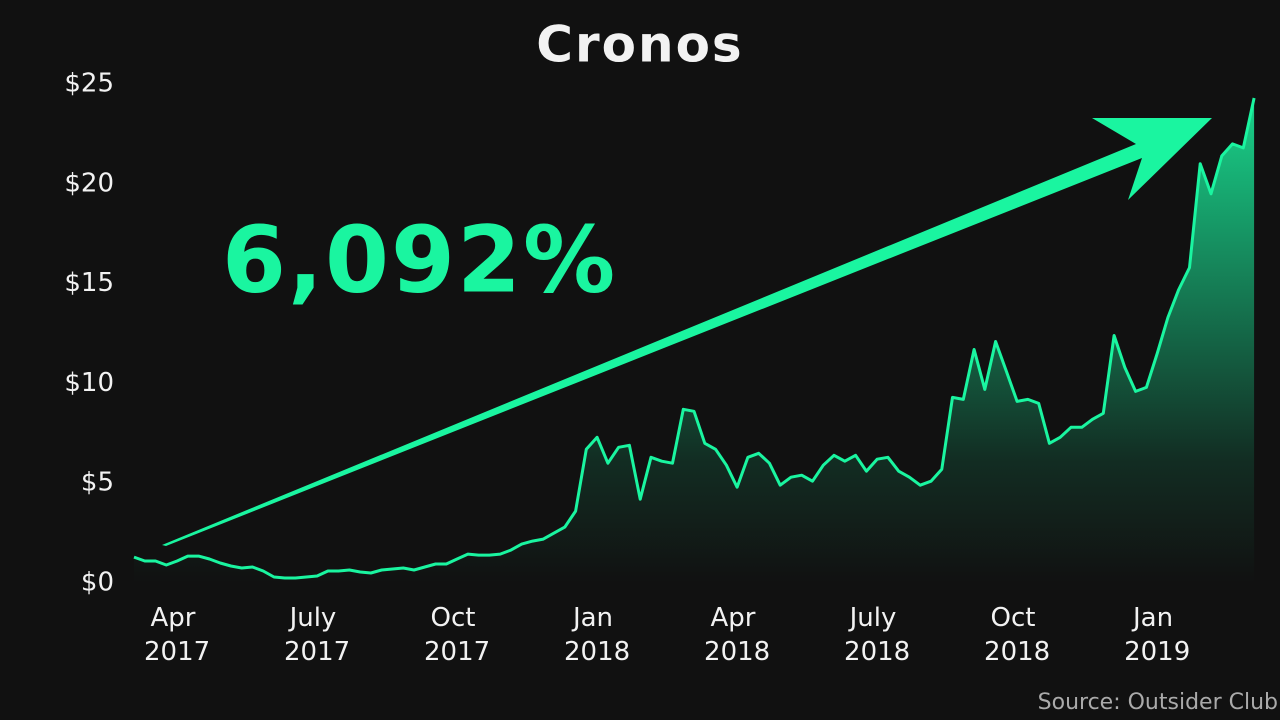 The image size is (1280, 720). Describe the element at coordinates (877, 635) in the screenshot. I see `x-tick-label: July 2018` at that location.